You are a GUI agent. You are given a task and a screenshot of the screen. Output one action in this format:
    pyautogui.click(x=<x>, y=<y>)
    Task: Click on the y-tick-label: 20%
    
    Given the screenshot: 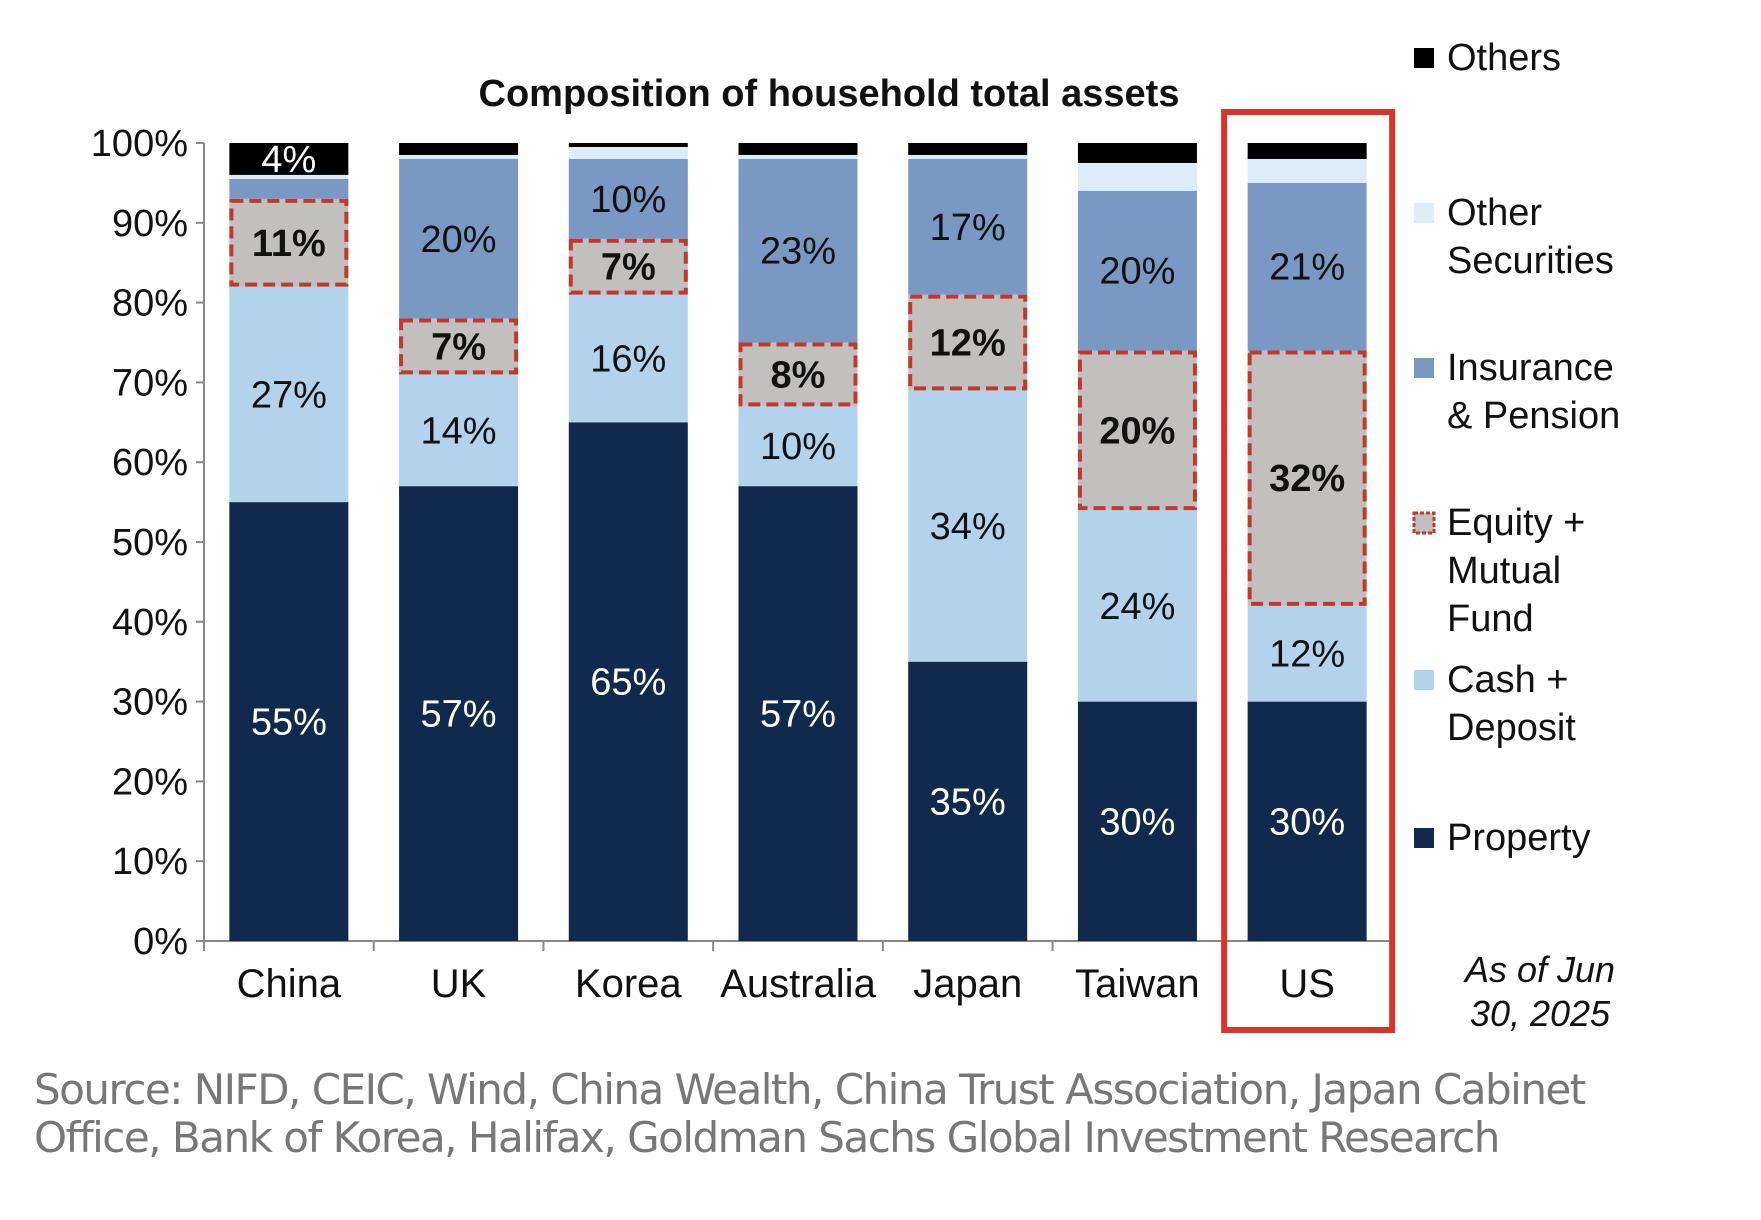 What is the action you would take?
    pyautogui.click(x=150, y=782)
    